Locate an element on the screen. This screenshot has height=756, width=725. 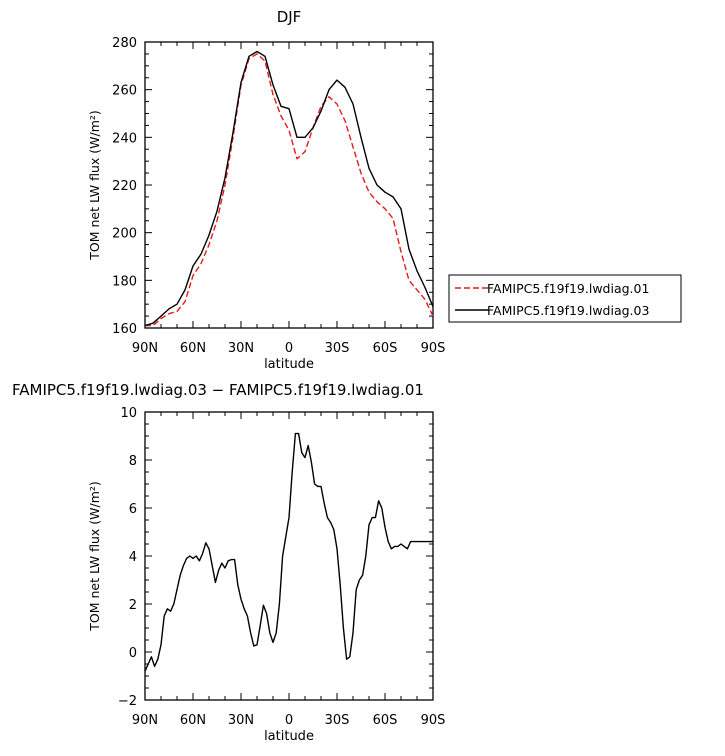
chart-title: DJF is located at coordinates (289, 17).